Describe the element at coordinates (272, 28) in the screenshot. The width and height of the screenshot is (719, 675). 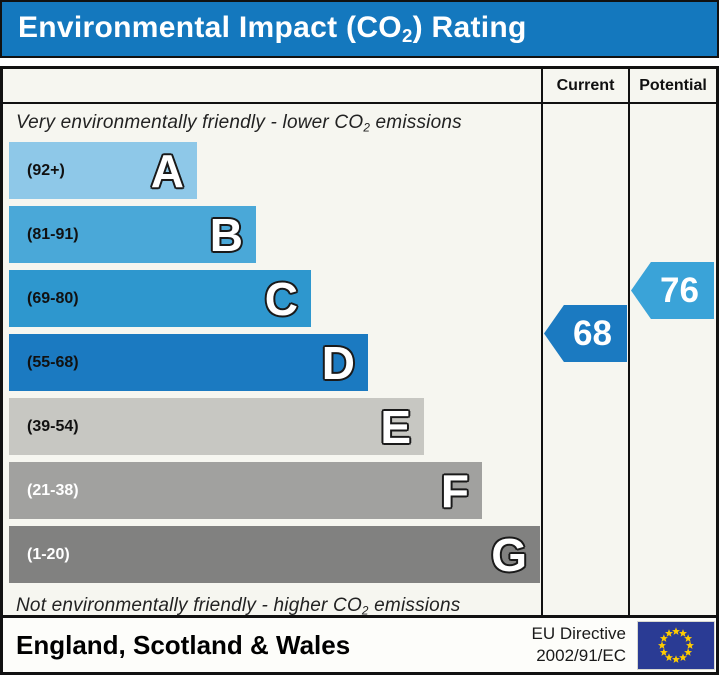
I see `page-title: Environmental Impact (CO2) Rating` at that location.